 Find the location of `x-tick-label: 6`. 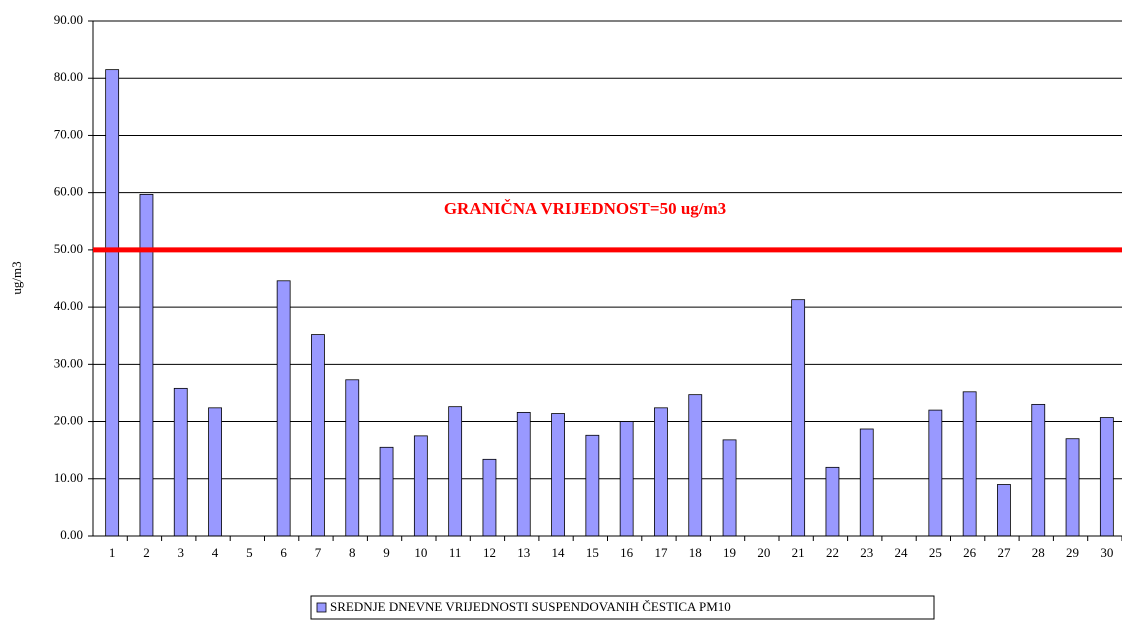

x-tick-label: 6 is located at coordinates (283, 552).